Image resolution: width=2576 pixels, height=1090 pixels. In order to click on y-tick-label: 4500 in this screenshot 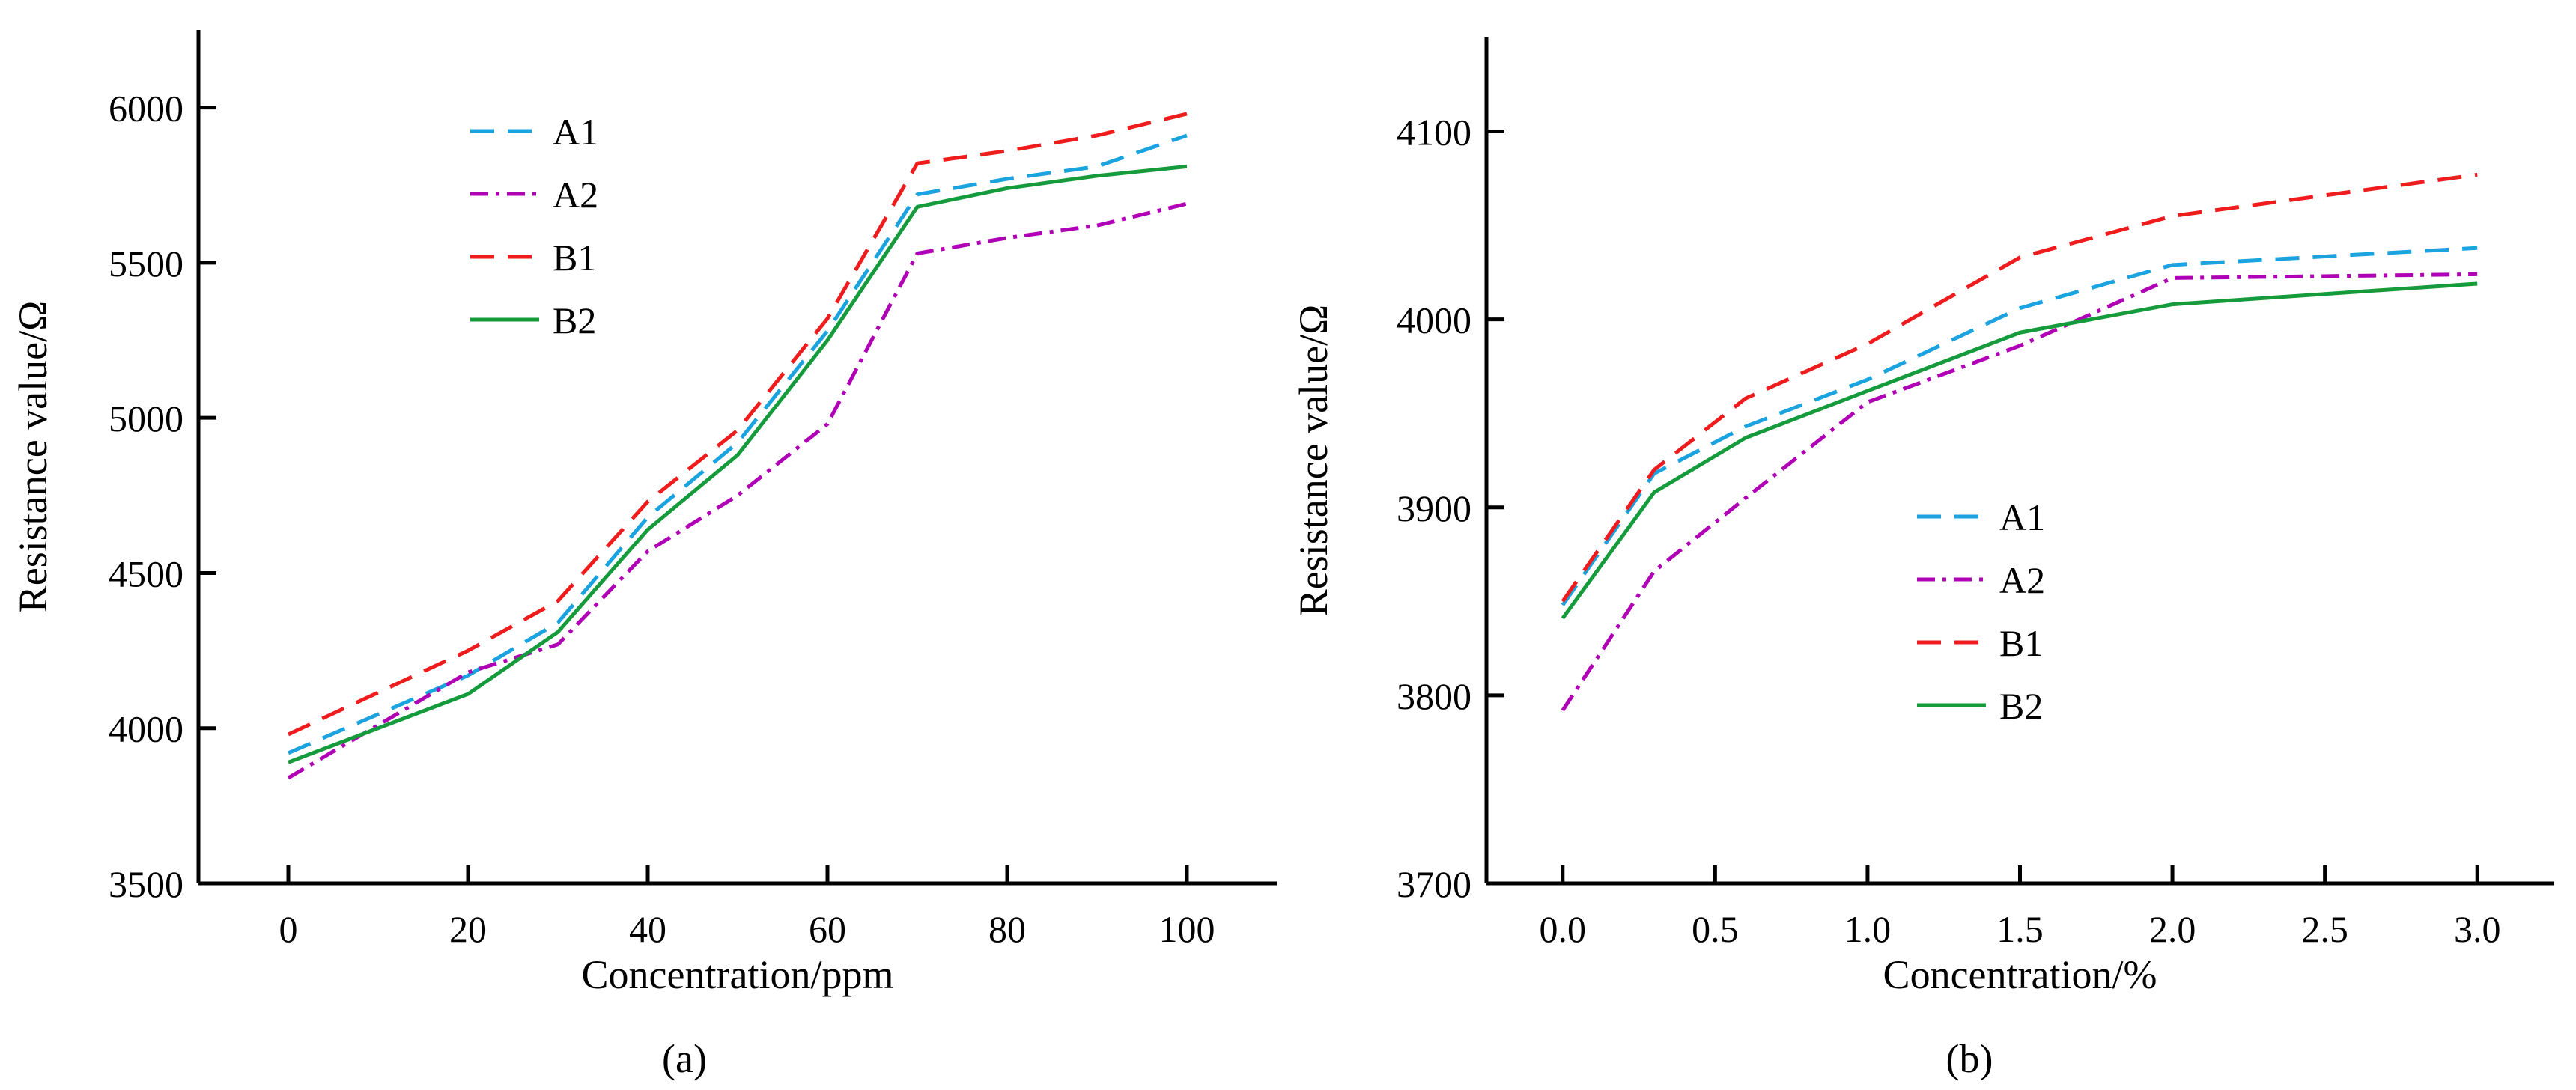, I will do `click(146, 573)`.